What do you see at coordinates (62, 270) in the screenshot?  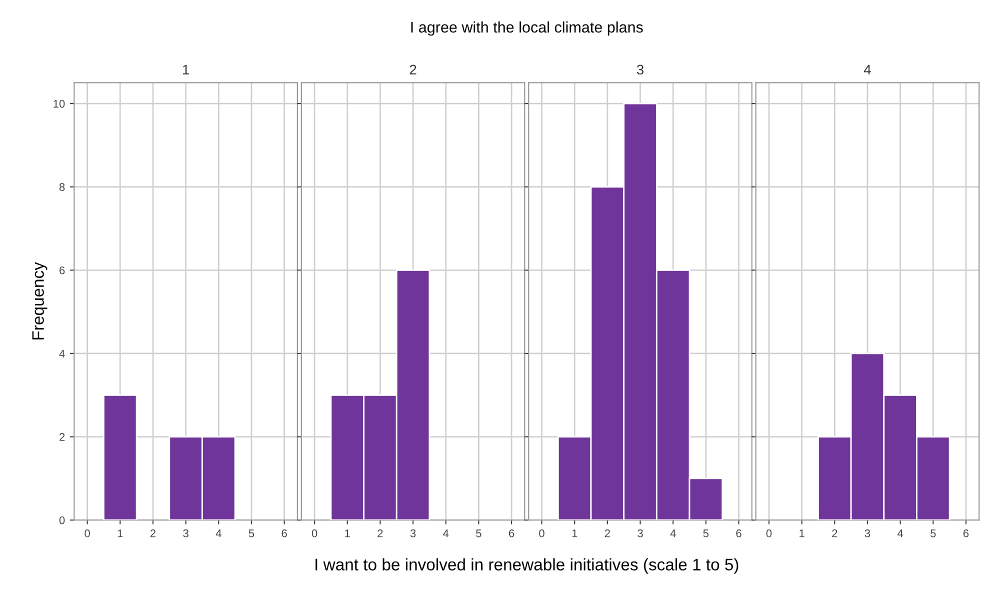 I see `y-tick-label: 6` at bounding box center [62, 270].